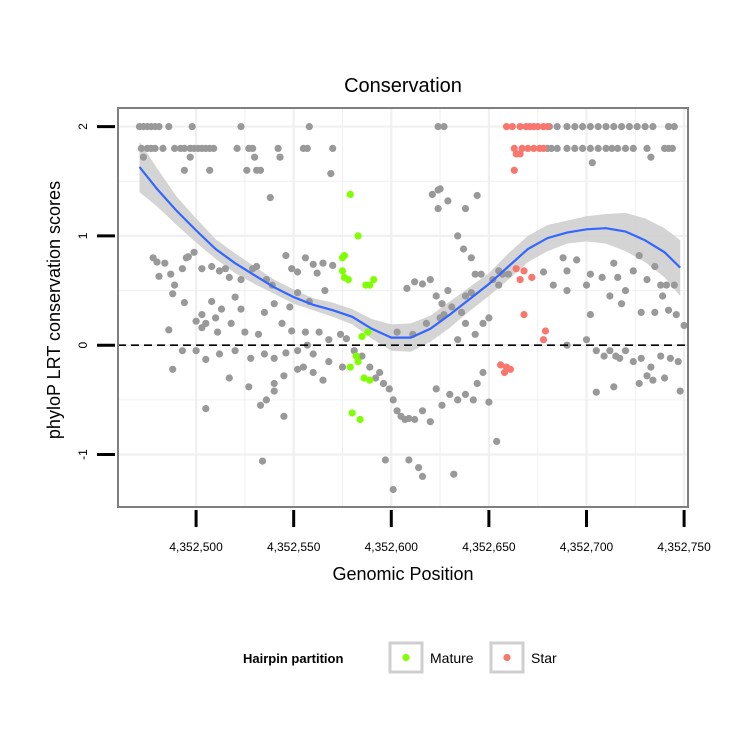 This screenshot has width=750, height=750. I want to click on y-tick-label: 0, so click(83, 345).